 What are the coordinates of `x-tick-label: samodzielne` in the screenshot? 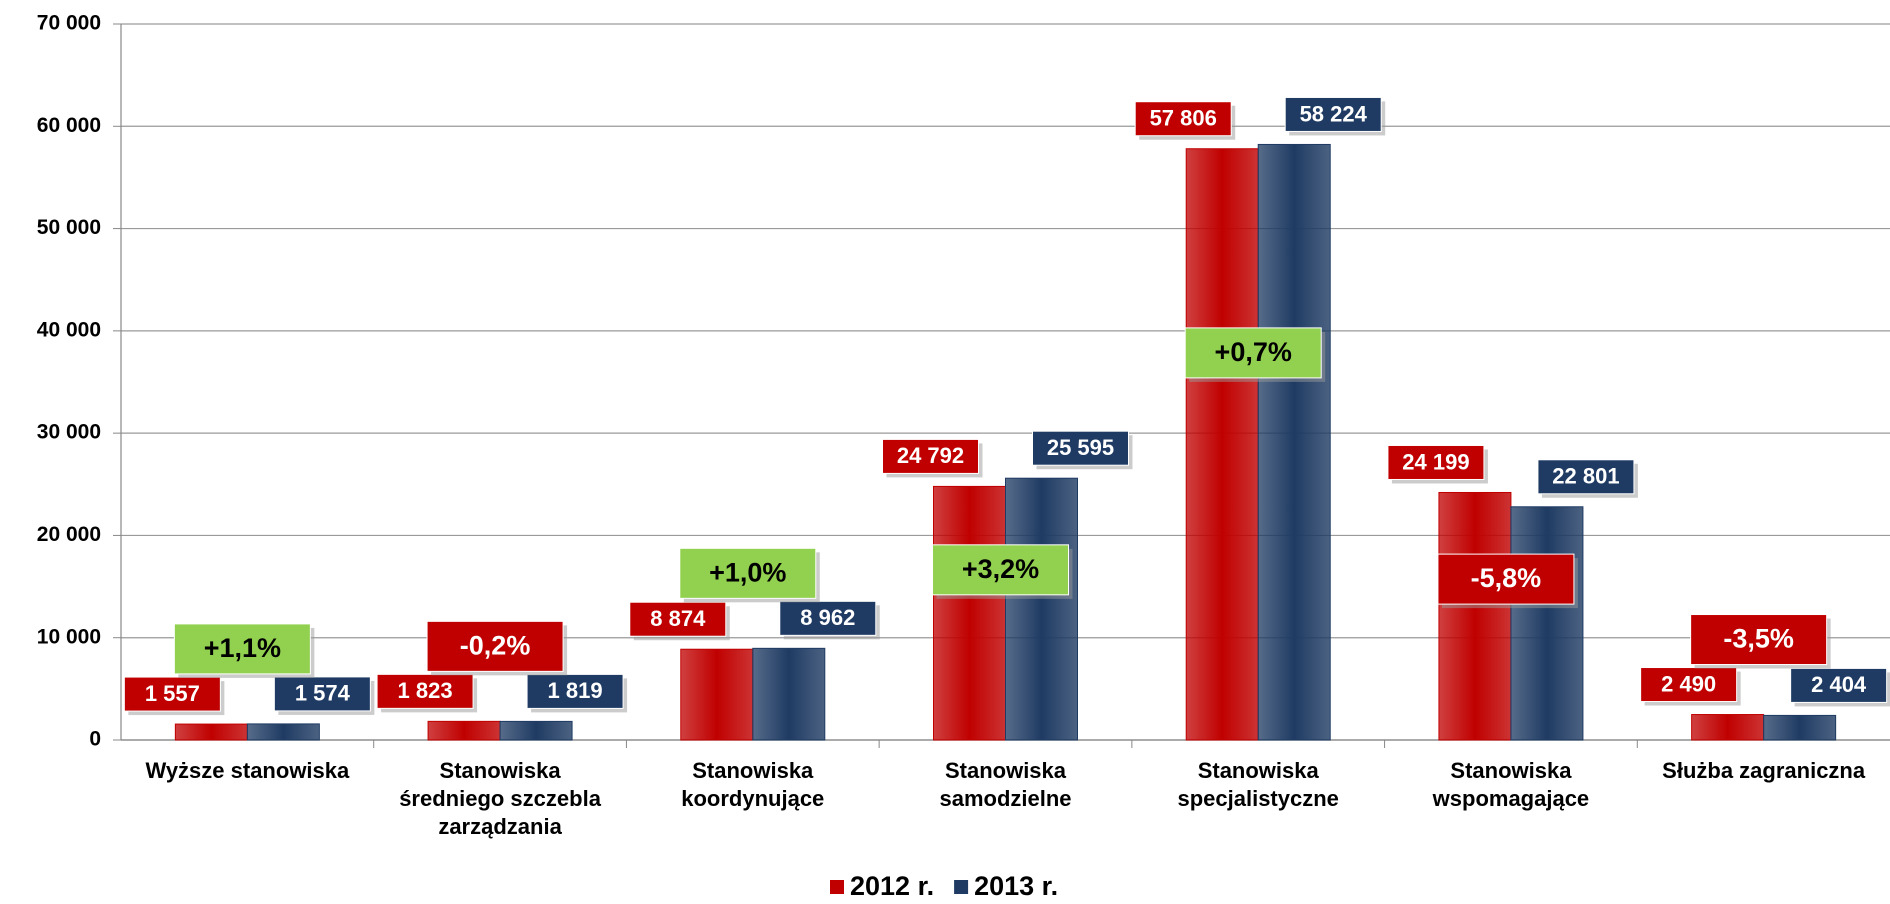 It's located at (1005, 798).